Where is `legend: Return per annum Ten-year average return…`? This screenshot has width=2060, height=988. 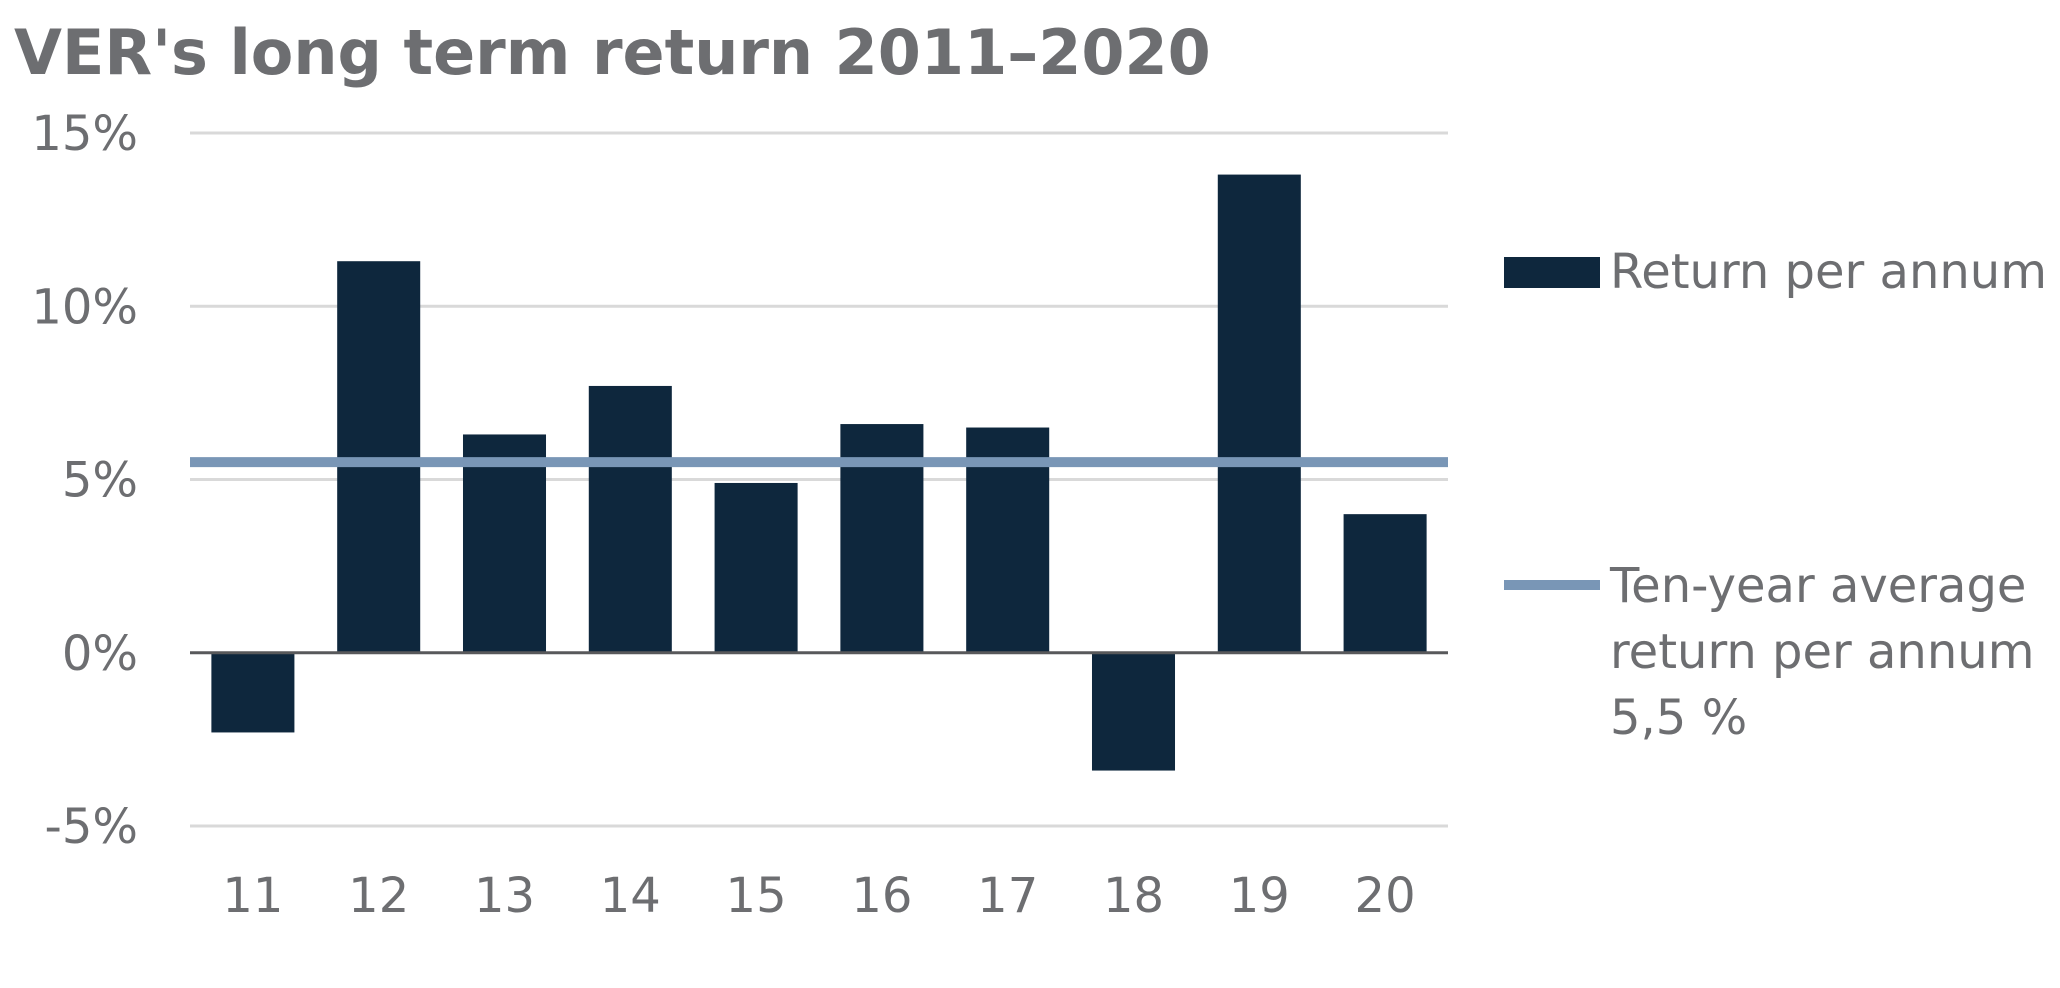 legend: Return per annum Ten-year average return… is located at coordinates (1775, 495).